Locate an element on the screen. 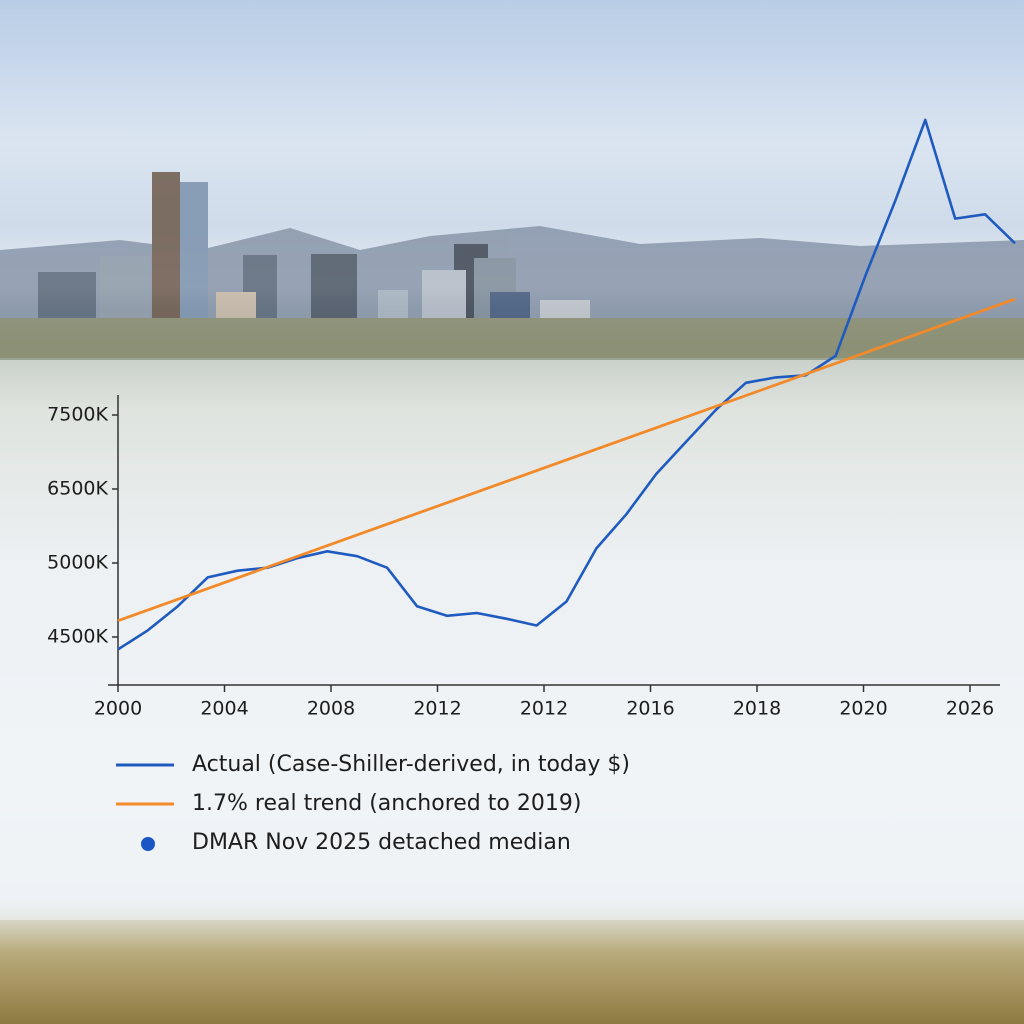 The height and width of the screenshot is (1024, 1024). x-tick-label: 2018 is located at coordinates (757, 709).